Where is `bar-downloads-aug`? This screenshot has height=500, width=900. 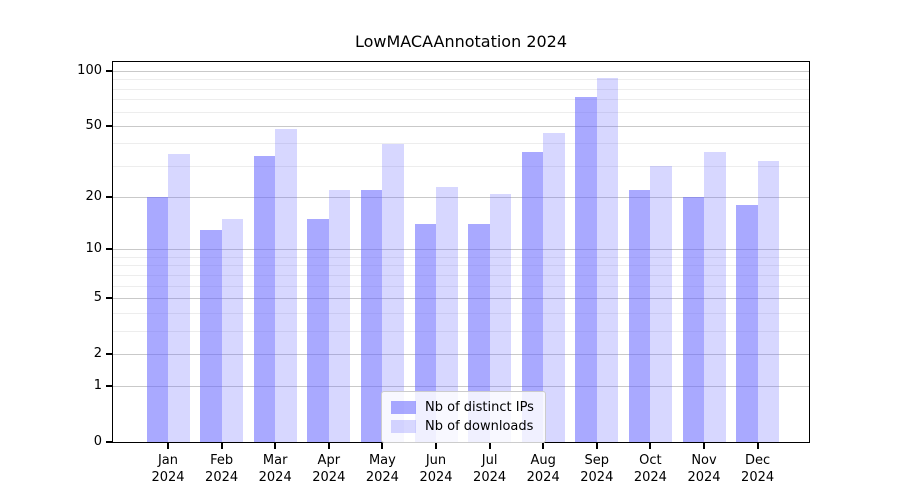 bar-downloads-aug is located at coordinates (554, 287).